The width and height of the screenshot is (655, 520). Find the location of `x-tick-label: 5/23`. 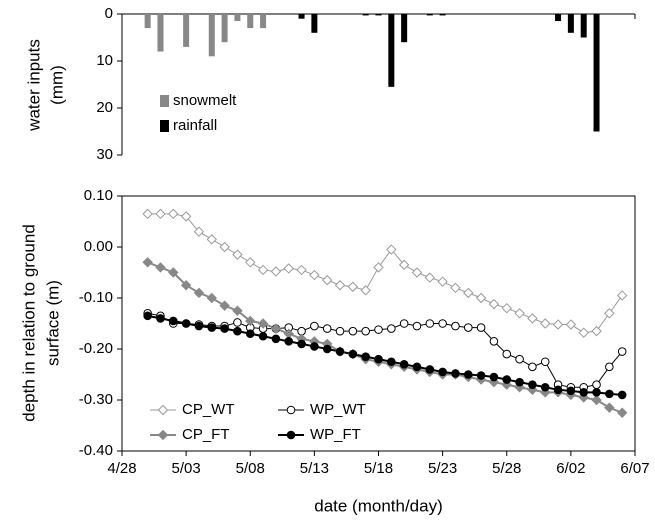

x-tick-label: 5/23 is located at coordinates (442, 468).